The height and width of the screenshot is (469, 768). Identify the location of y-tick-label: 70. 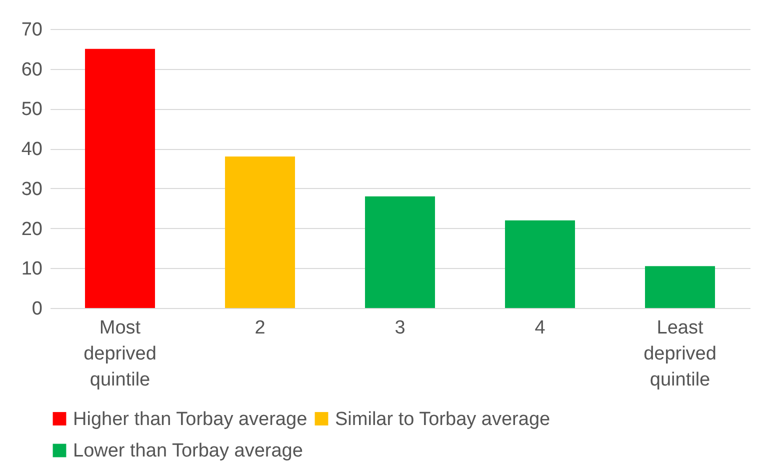
(31, 30).